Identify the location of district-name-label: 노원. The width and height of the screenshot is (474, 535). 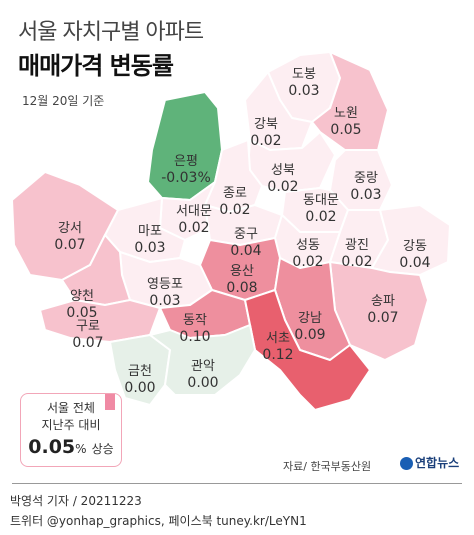
(346, 113).